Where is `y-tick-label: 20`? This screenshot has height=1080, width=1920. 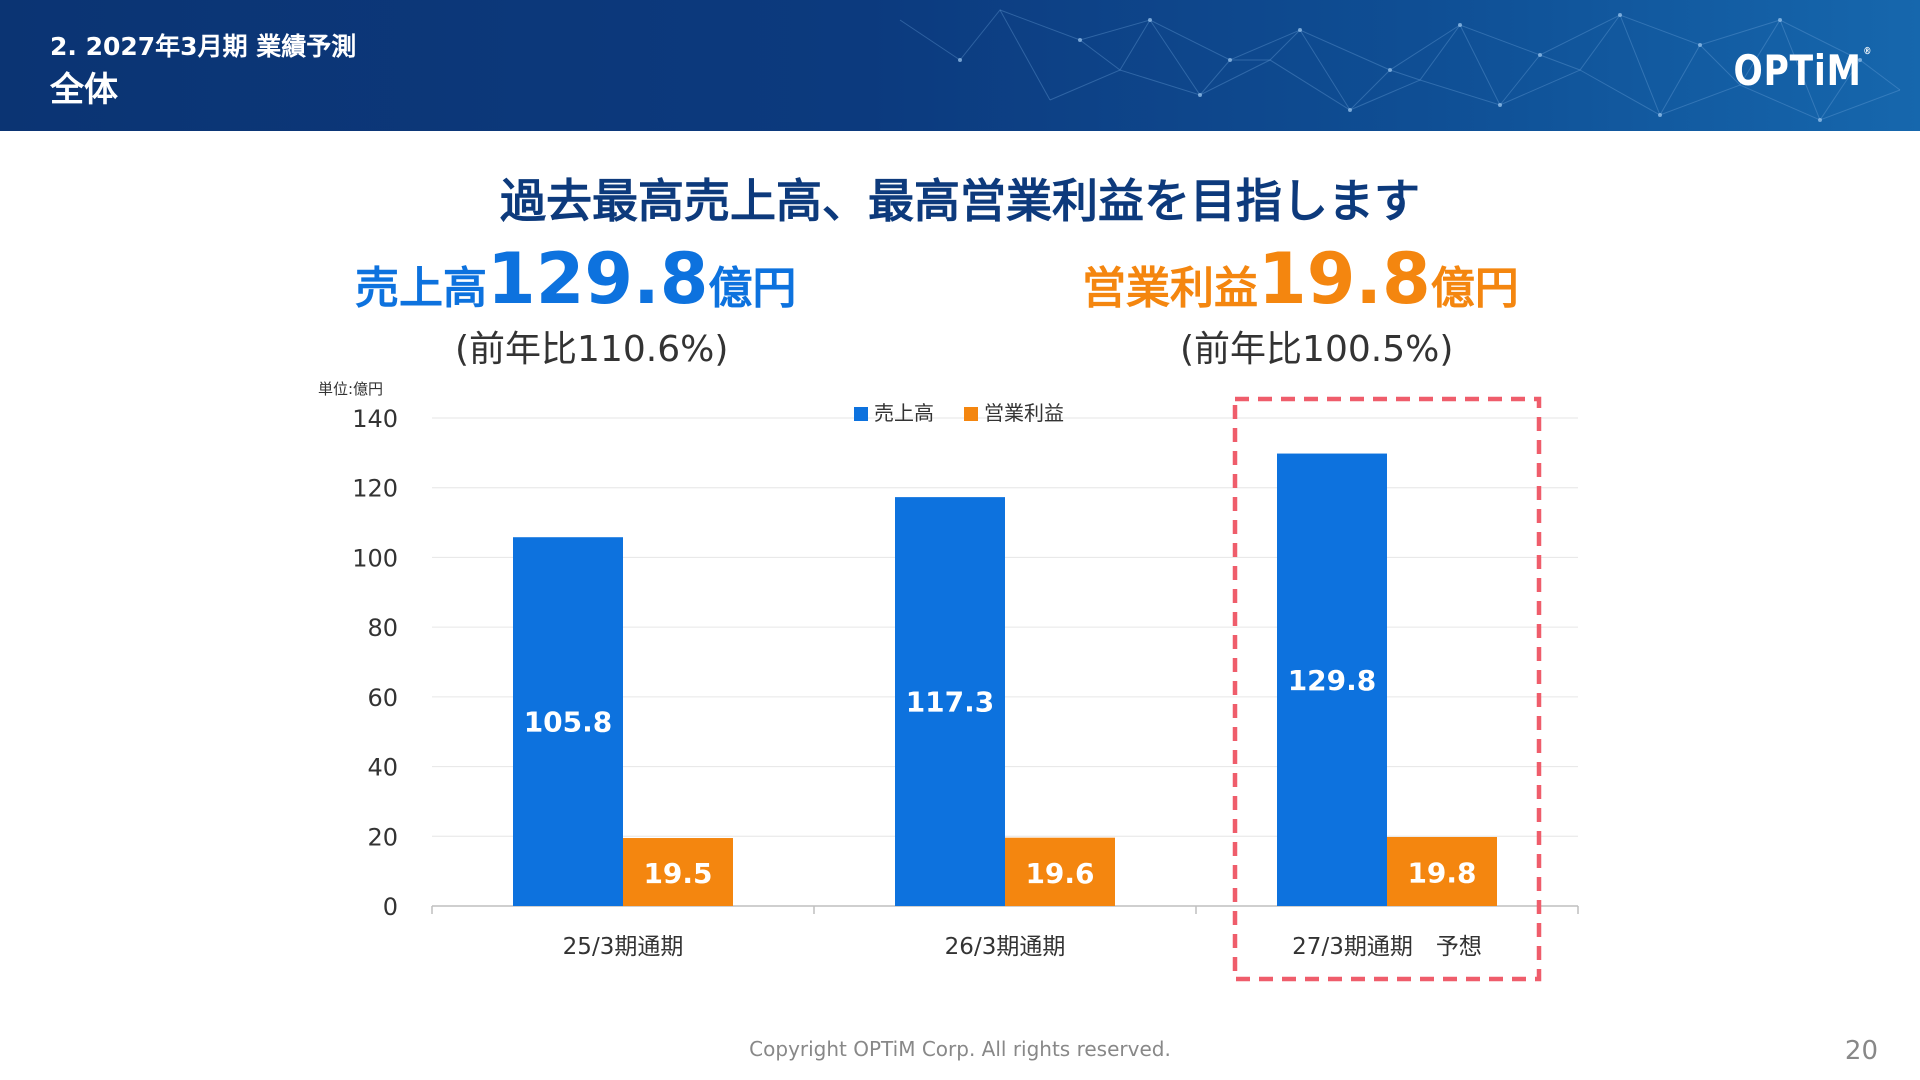
y-tick-label: 20 is located at coordinates (382, 837).